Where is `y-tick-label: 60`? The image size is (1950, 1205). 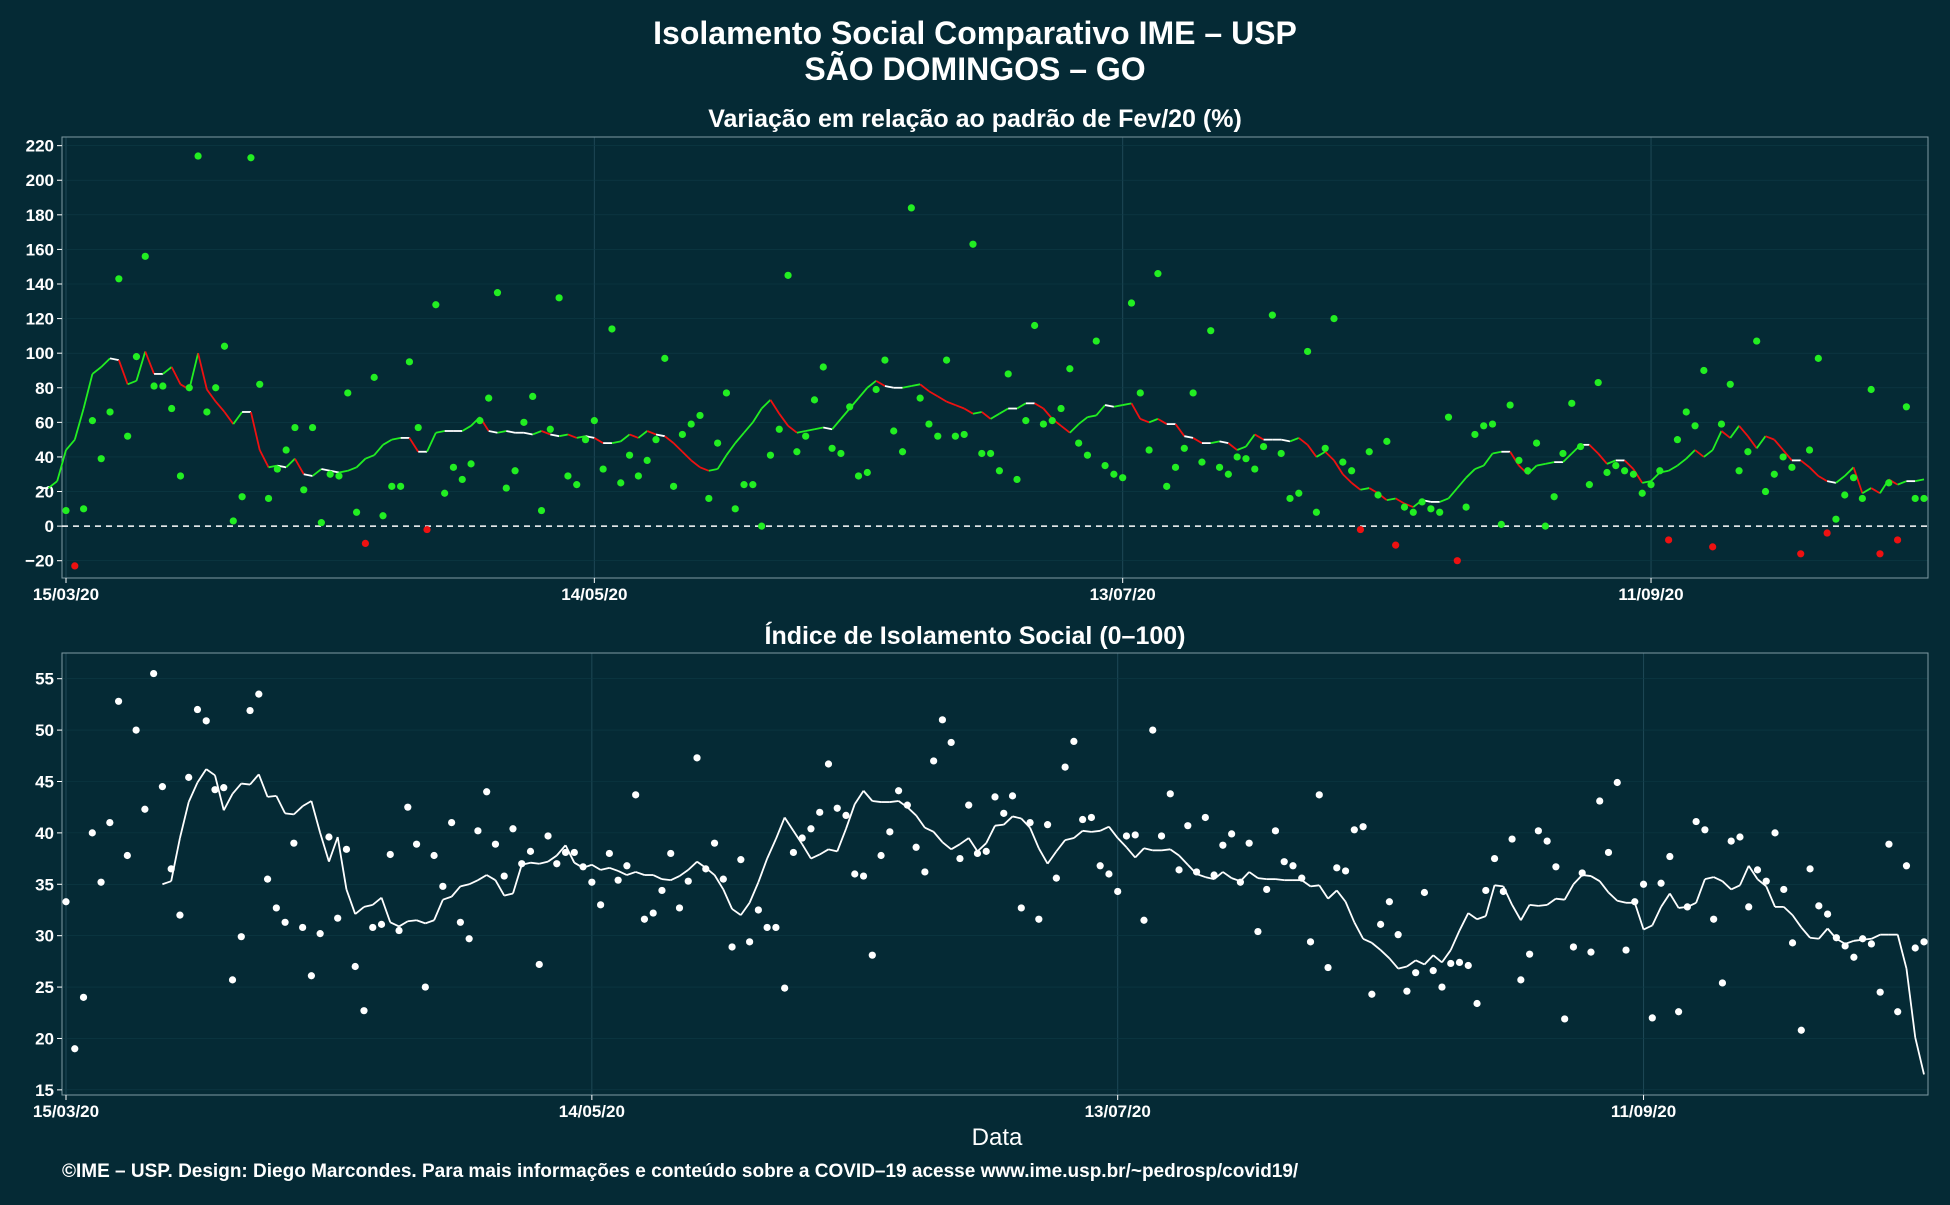
y-tick-label: 60 is located at coordinates (44, 422).